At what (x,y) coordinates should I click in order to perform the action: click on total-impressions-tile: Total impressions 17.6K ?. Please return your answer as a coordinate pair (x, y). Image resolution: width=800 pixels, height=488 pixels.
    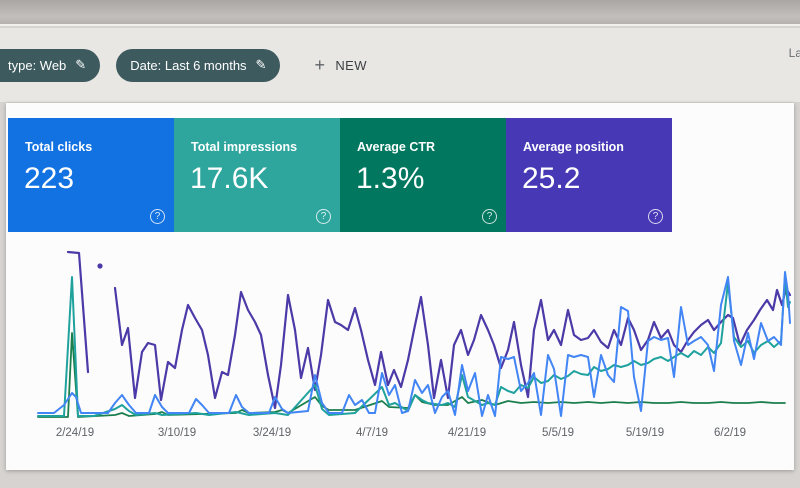
    Looking at the image, I should click on (257, 175).